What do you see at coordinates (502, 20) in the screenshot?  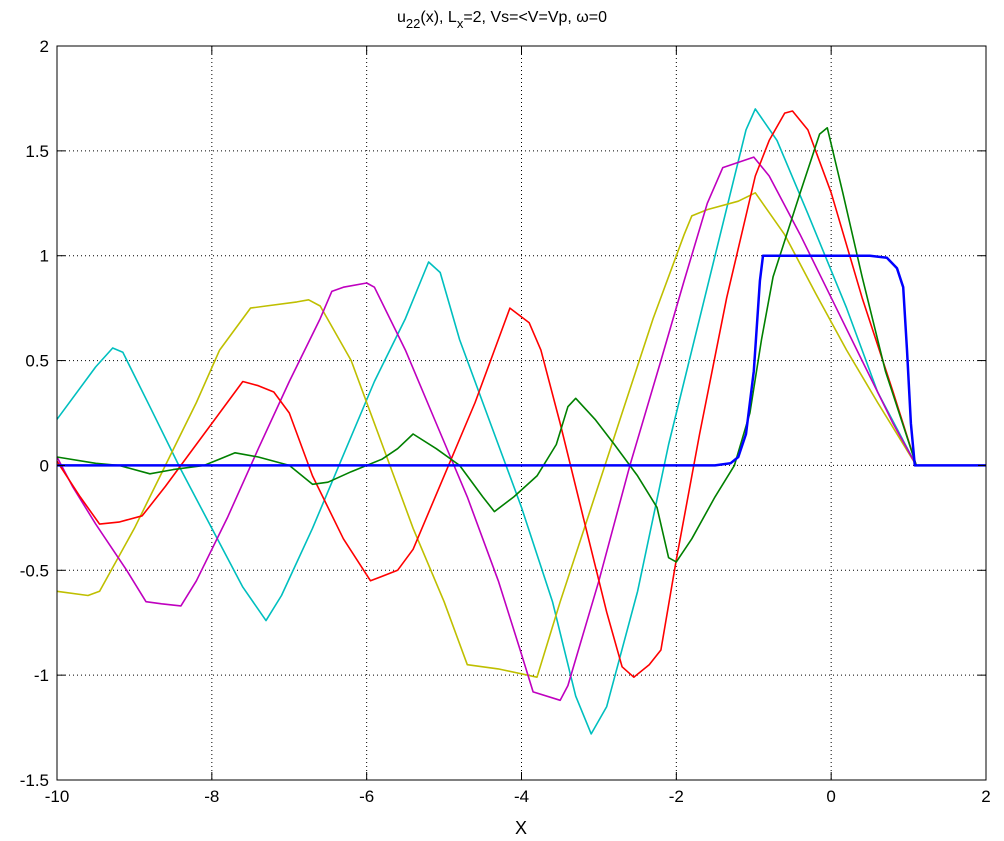 I see `chart-title: u22(x), Lx=2, Vs=<V=Vp, ω=0` at bounding box center [502, 20].